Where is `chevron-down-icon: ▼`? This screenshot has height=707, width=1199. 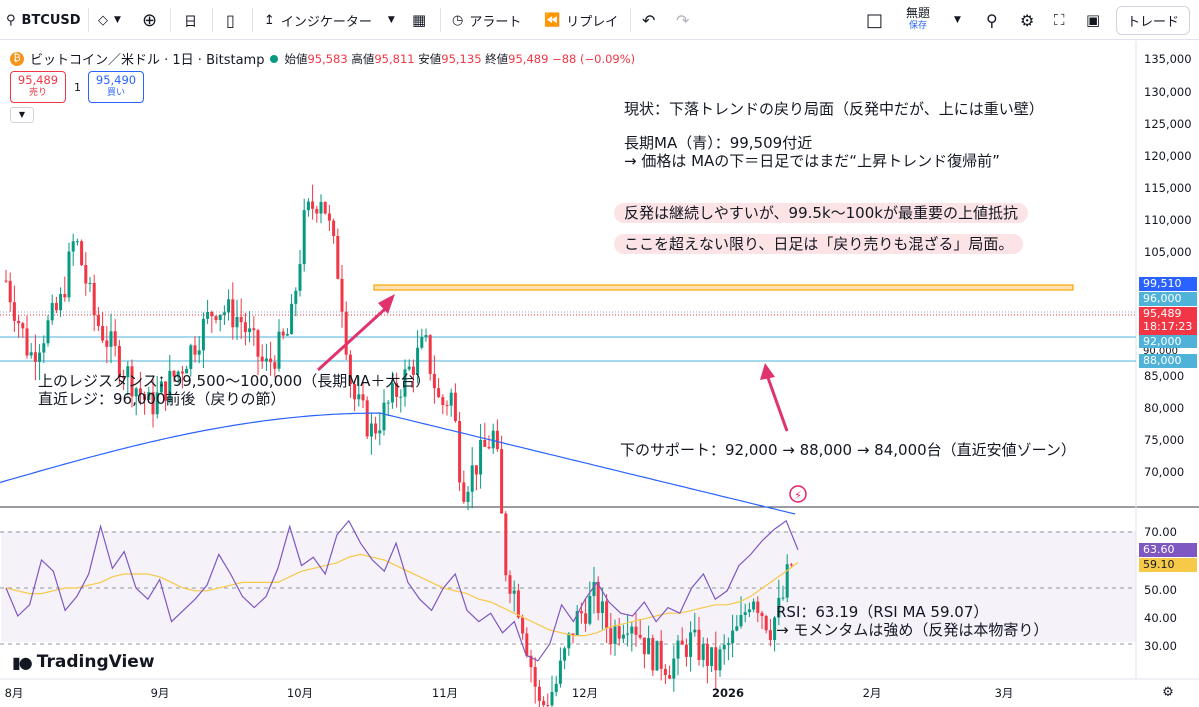 chevron-down-icon: ▼ is located at coordinates (957, 20).